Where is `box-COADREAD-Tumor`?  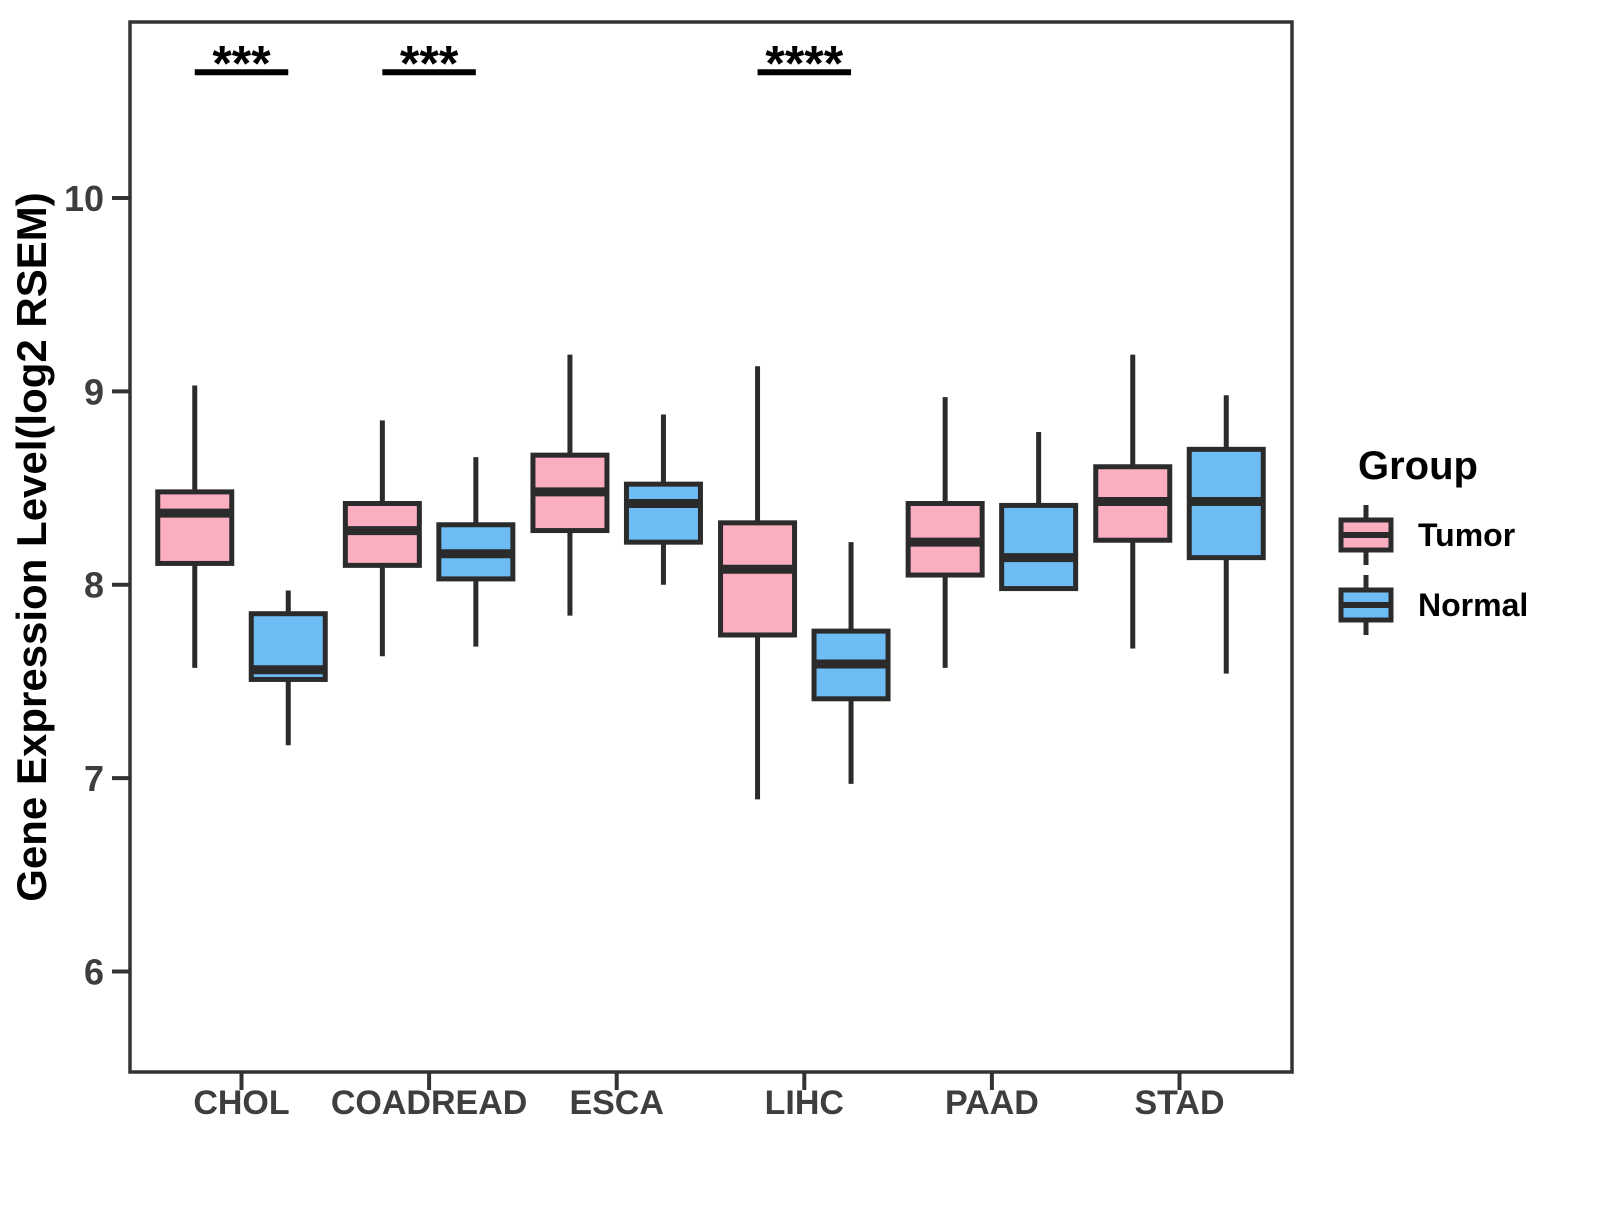 box-COADREAD-Tumor is located at coordinates (382, 538).